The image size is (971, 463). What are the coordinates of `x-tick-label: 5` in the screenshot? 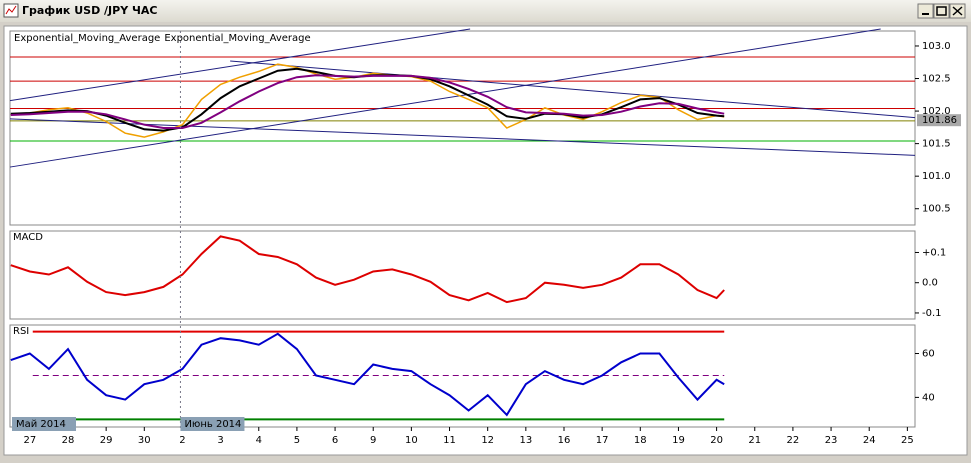 It's located at (297, 440).